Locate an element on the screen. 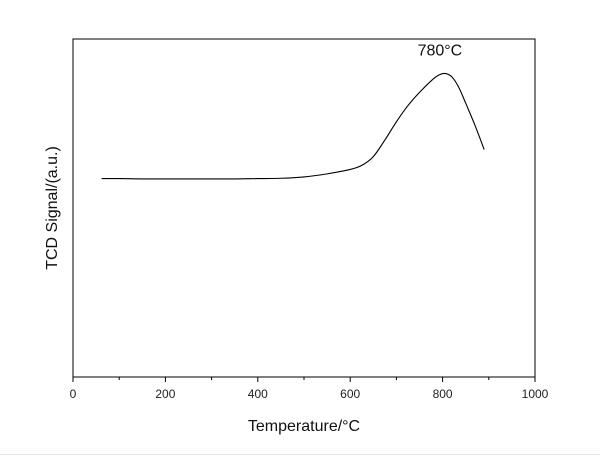  x-tick-label: 600 is located at coordinates (350, 394).